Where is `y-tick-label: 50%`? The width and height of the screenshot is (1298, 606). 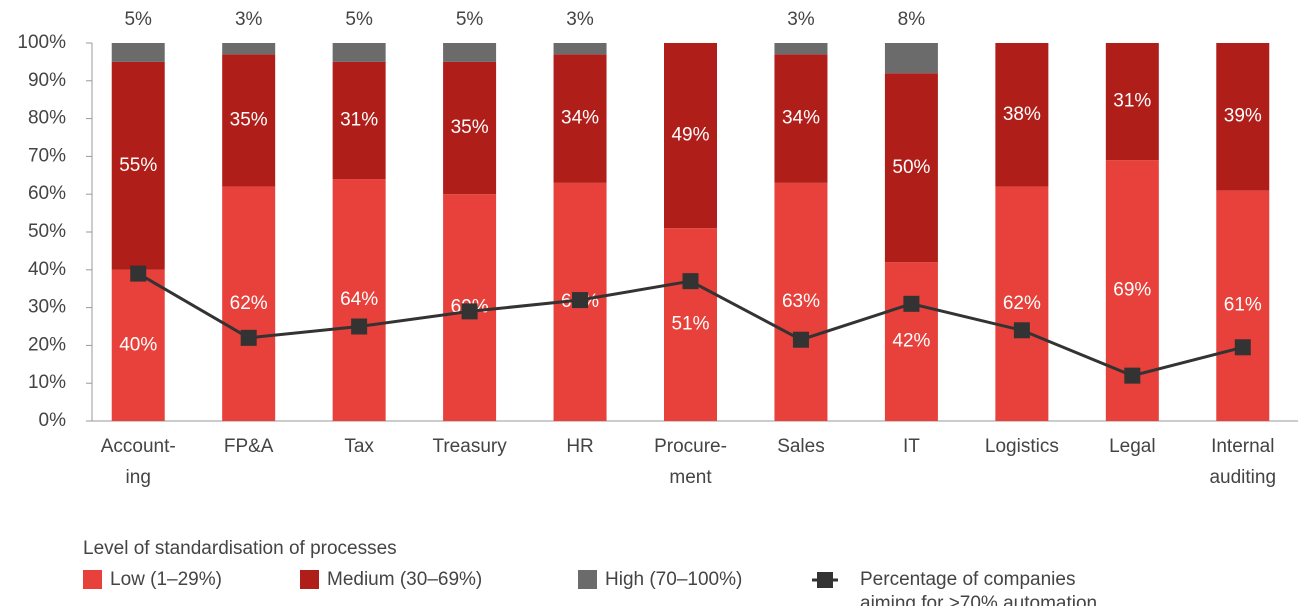 y-tick-label: 50% is located at coordinates (47, 231).